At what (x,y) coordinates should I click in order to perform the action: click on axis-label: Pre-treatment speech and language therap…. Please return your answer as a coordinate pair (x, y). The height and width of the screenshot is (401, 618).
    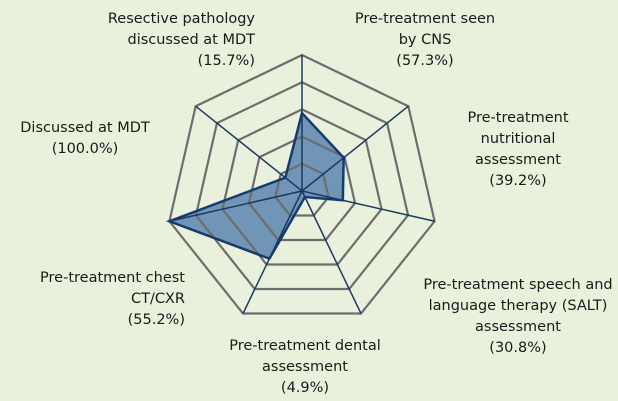
    Looking at the image, I should click on (518, 317).